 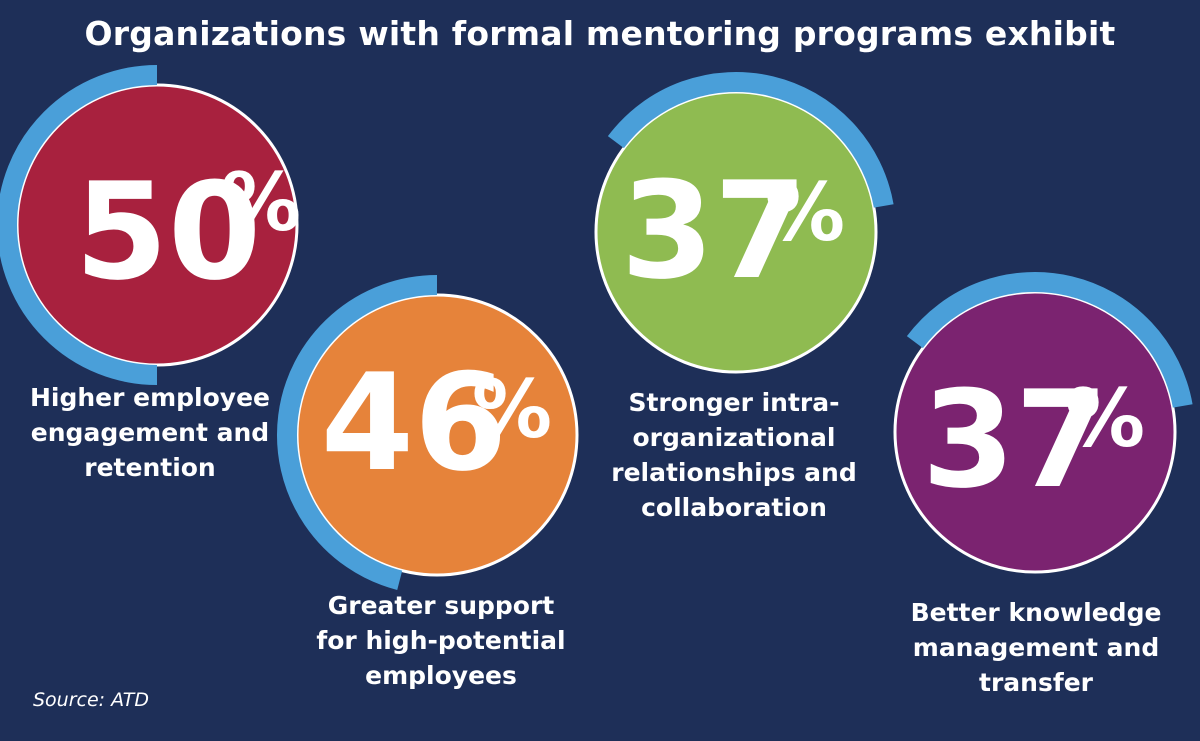 What do you see at coordinates (734, 472) in the screenshot?
I see `caption-relationships-line-3: relationships and` at bounding box center [734, 472].